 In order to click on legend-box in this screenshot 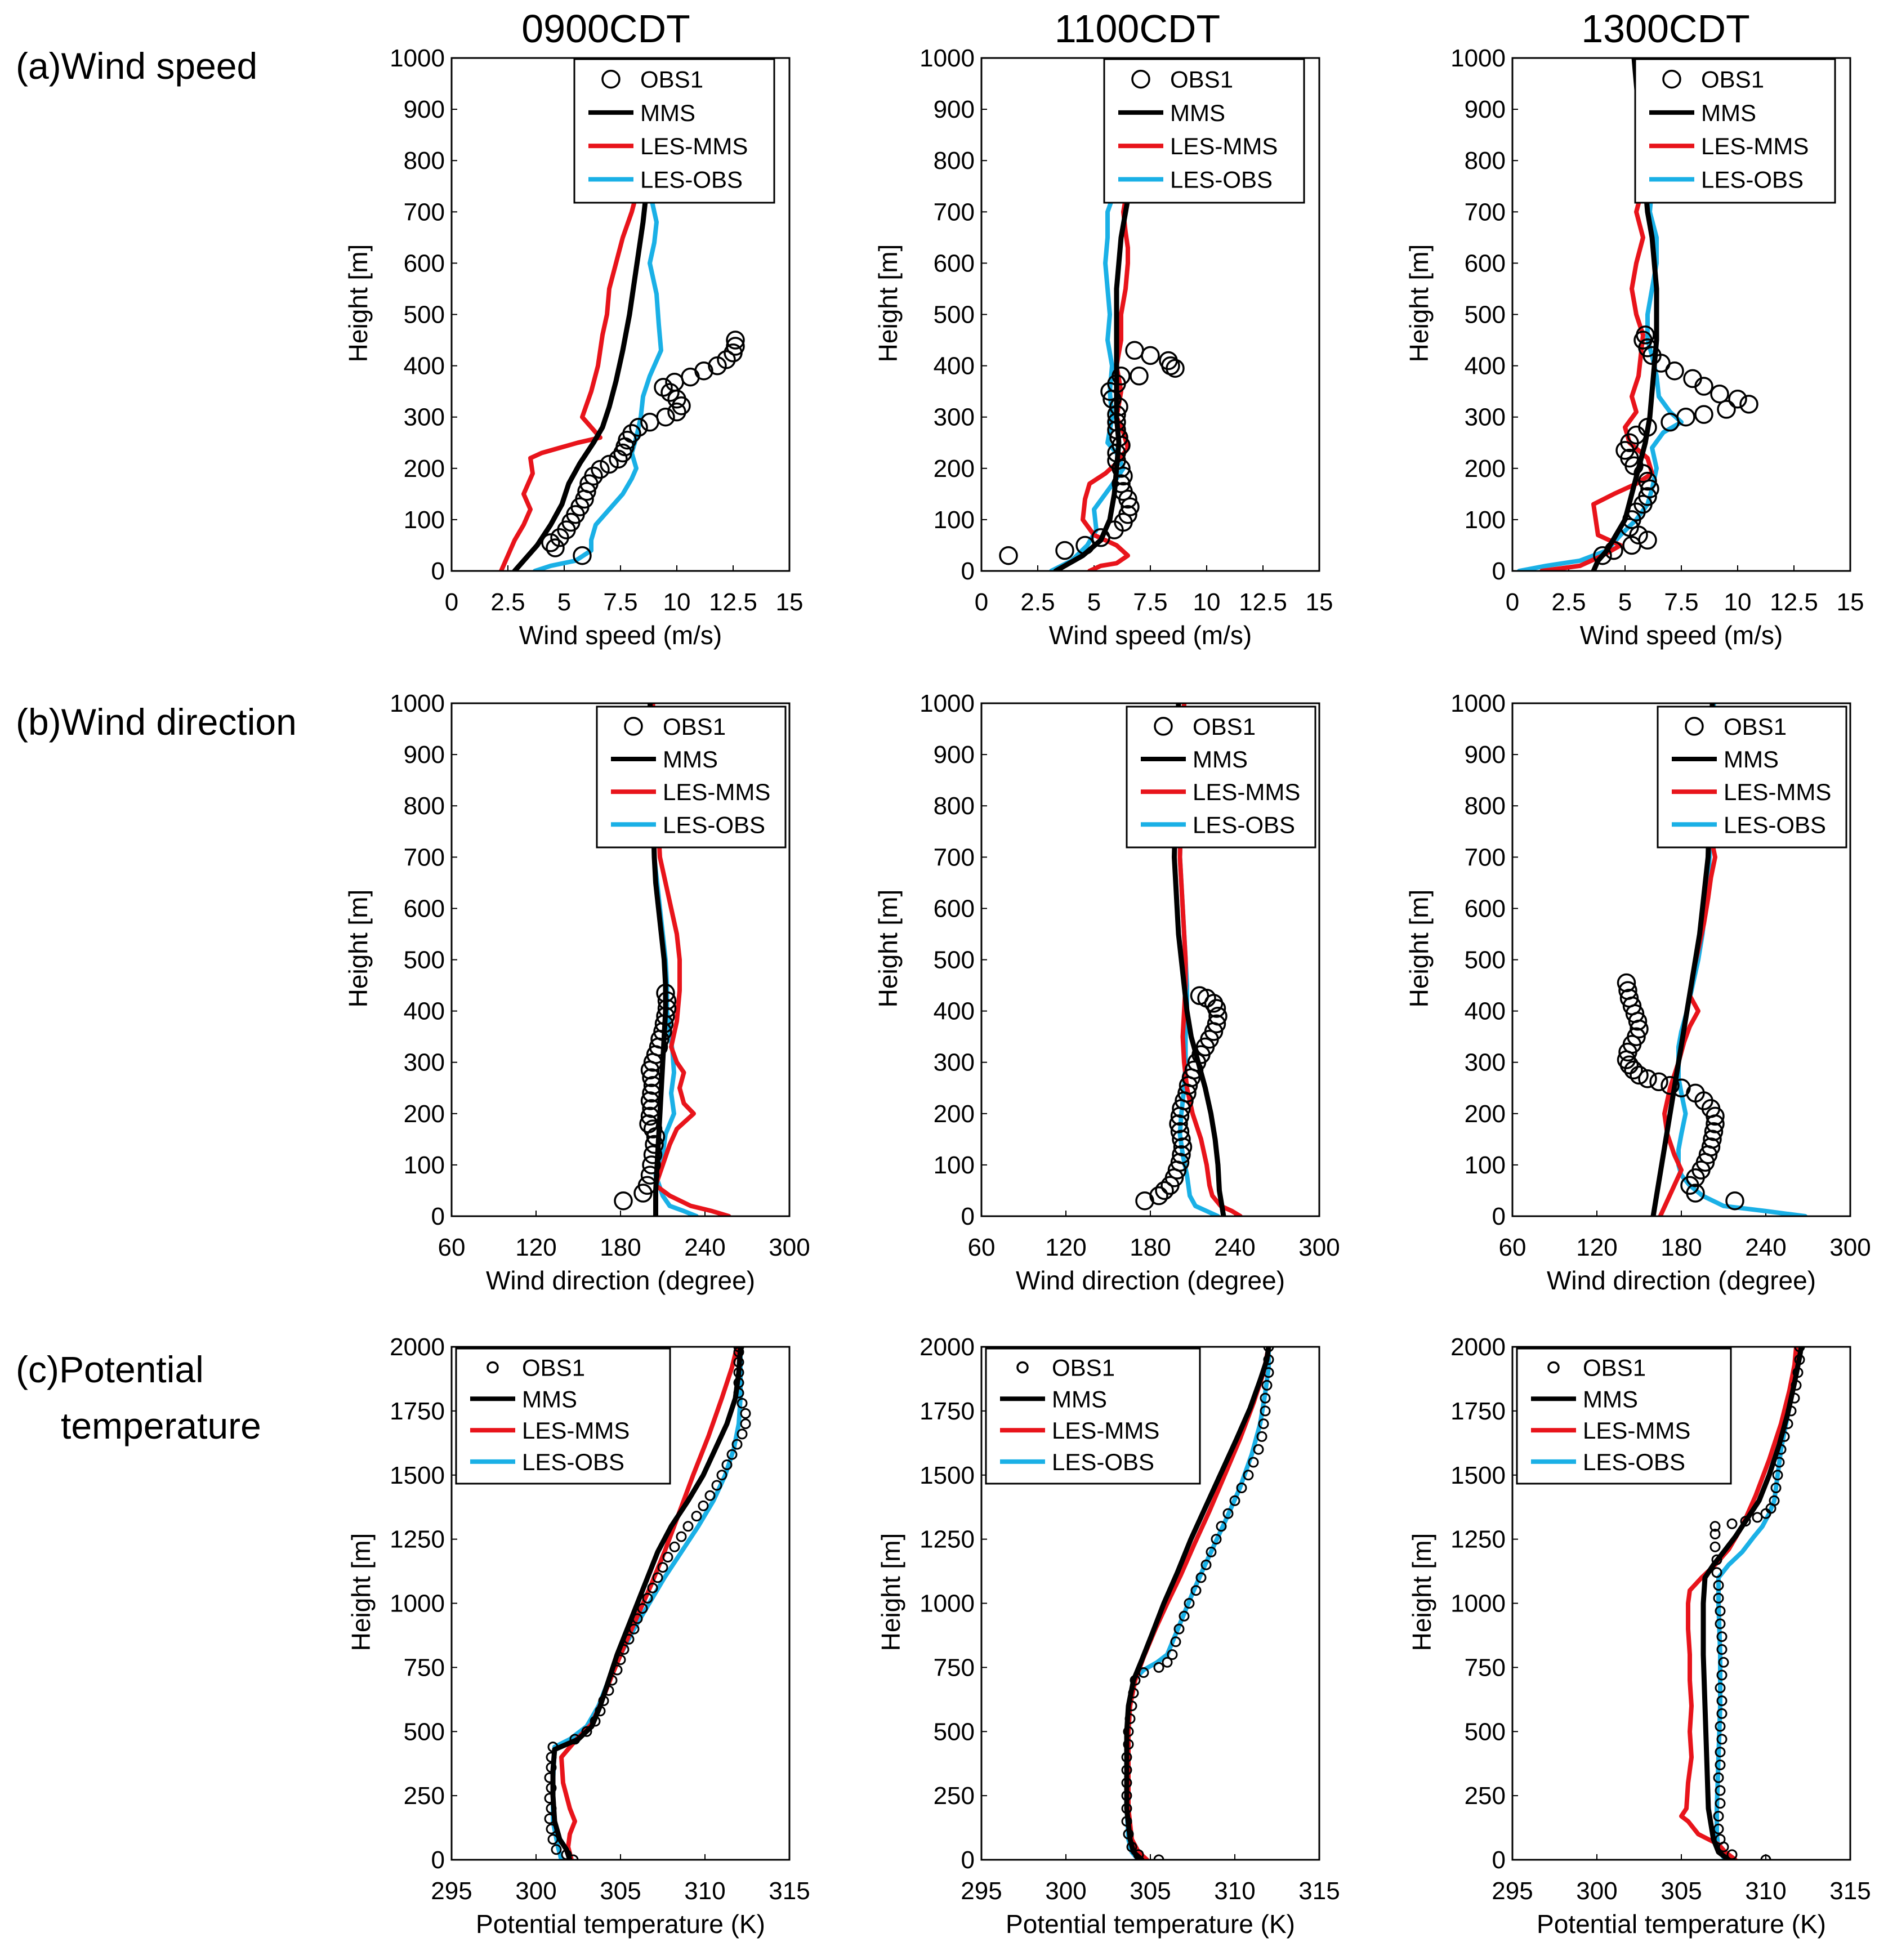, I will do `click(692, 777)`.